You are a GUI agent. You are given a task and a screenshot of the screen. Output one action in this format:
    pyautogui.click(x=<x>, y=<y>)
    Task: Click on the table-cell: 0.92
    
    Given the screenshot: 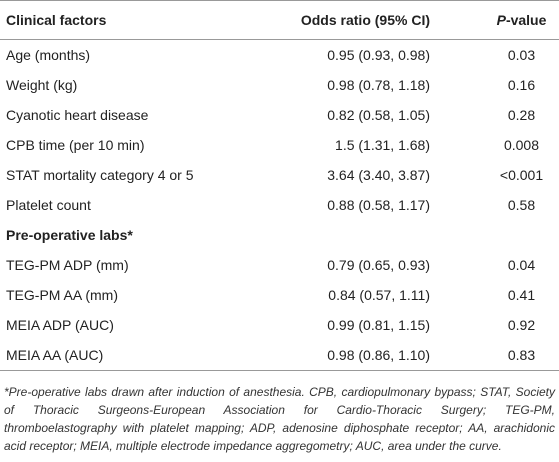 What is the action you would take?
    pyautogui.click(x=521, y=325)
    